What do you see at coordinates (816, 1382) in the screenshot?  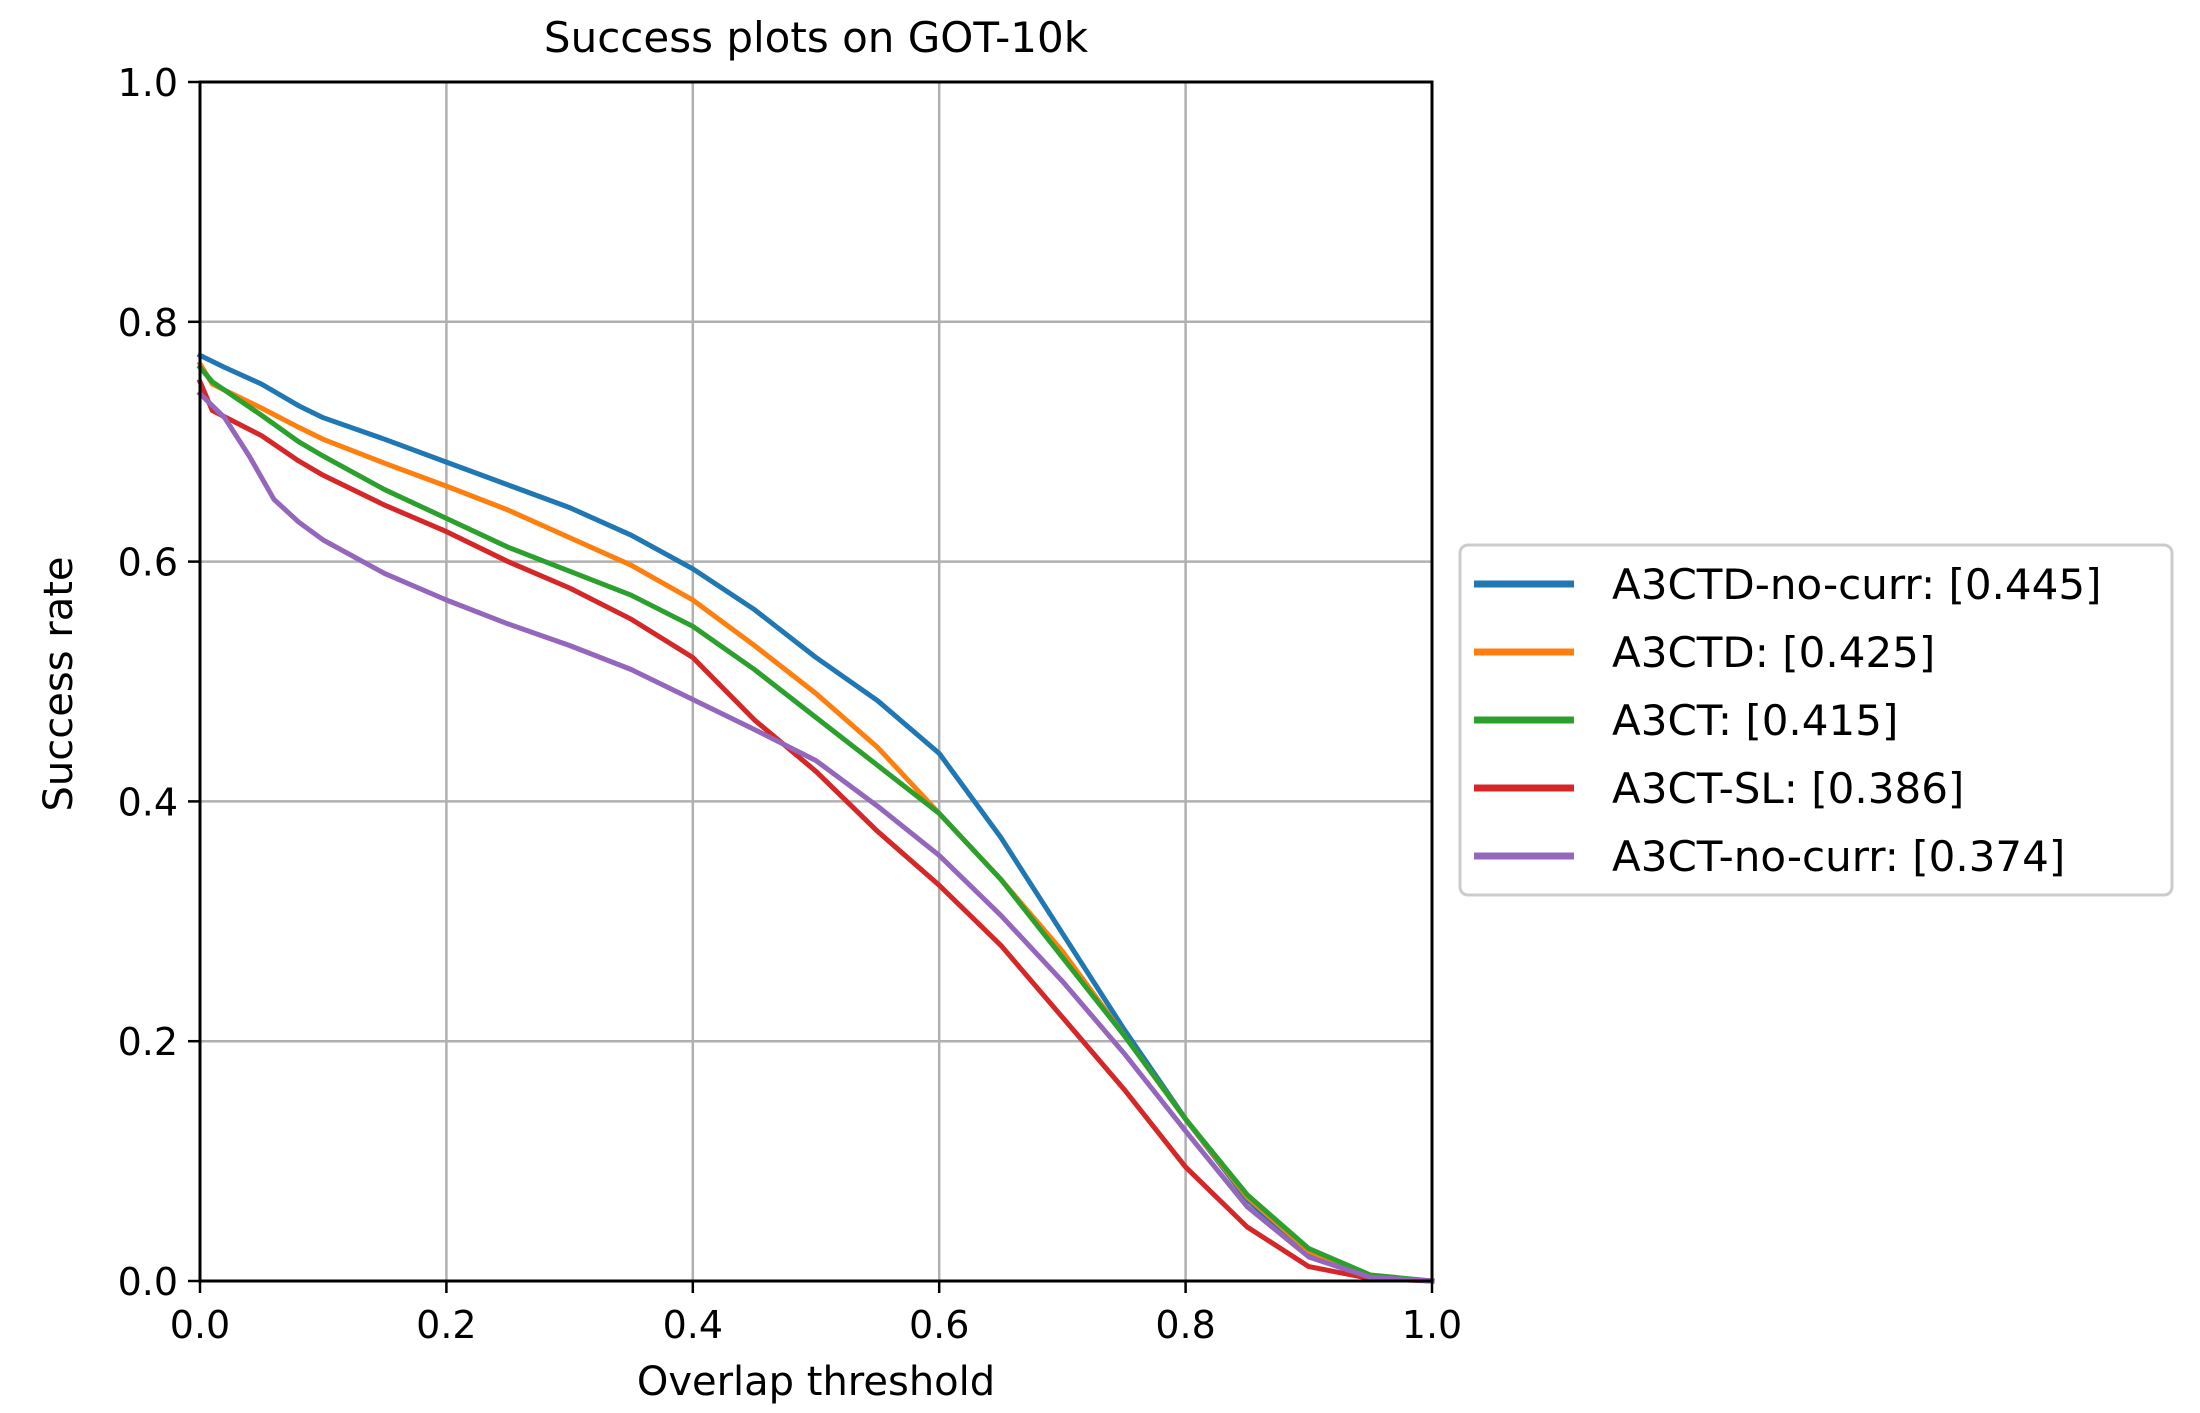 I see `x-axis-label: Overlap threshold` at bounding box center [816, 1382].